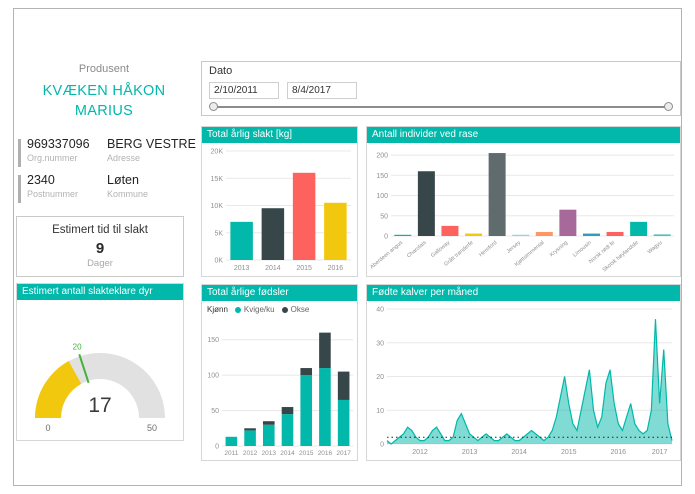 Image resolution: width=695 pixels, height=494 pixels. I want to click on producer-name-line2: MARIUS, so click(104, 111).